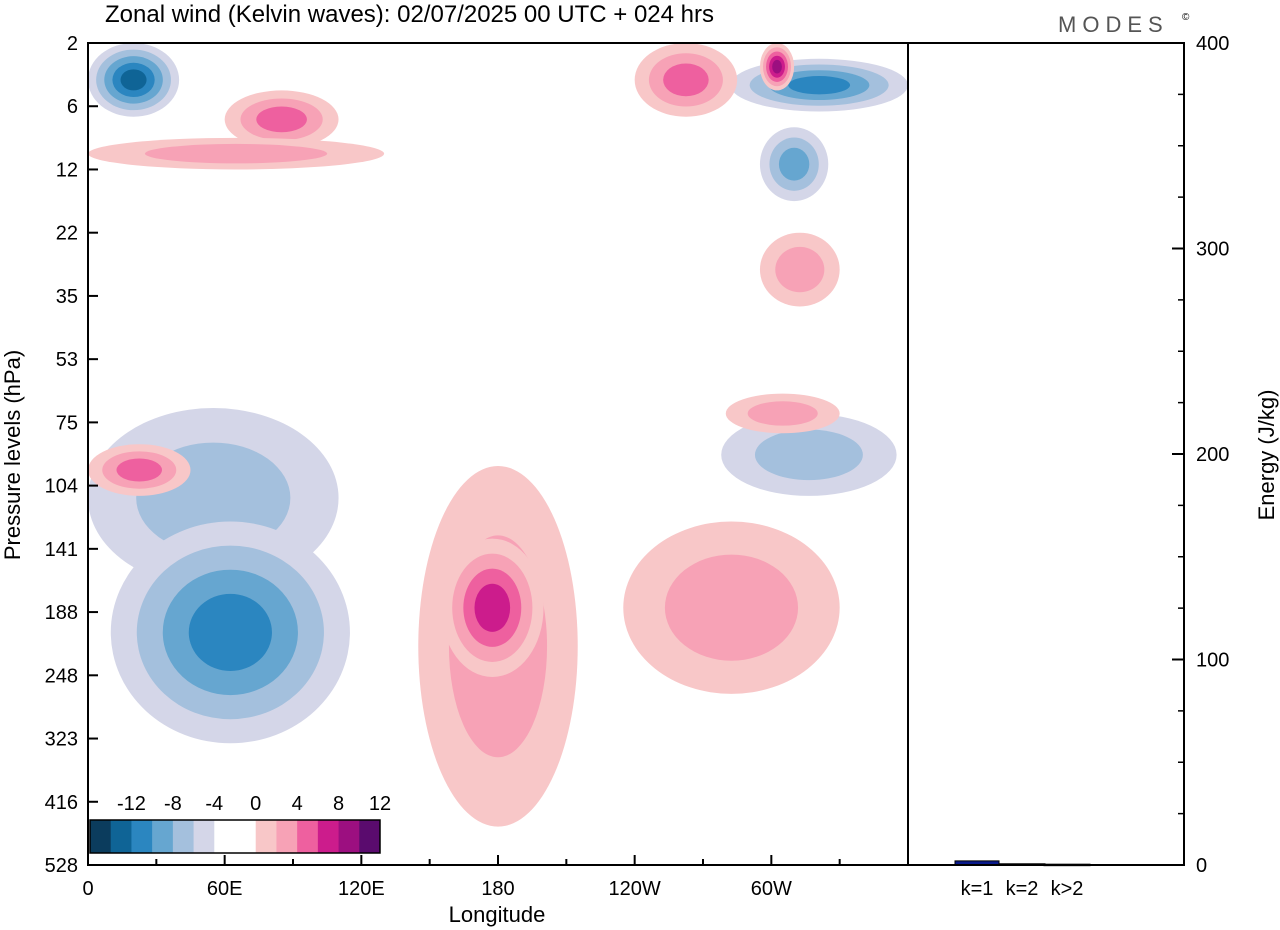  I want to click on energy-axis-label: Energy (J/kg), so click(1266, 455).